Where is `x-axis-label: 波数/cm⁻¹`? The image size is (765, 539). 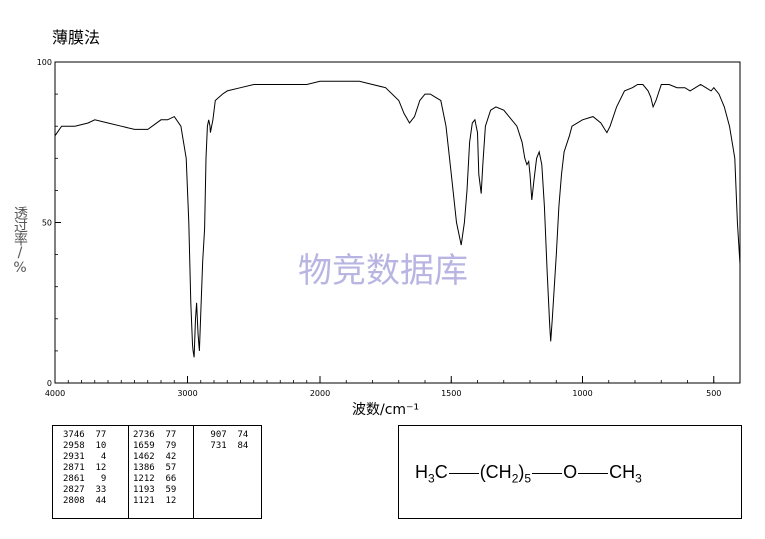 x-axis-label: 波数/cm⁻¹ is located at coordinates (385, 409).